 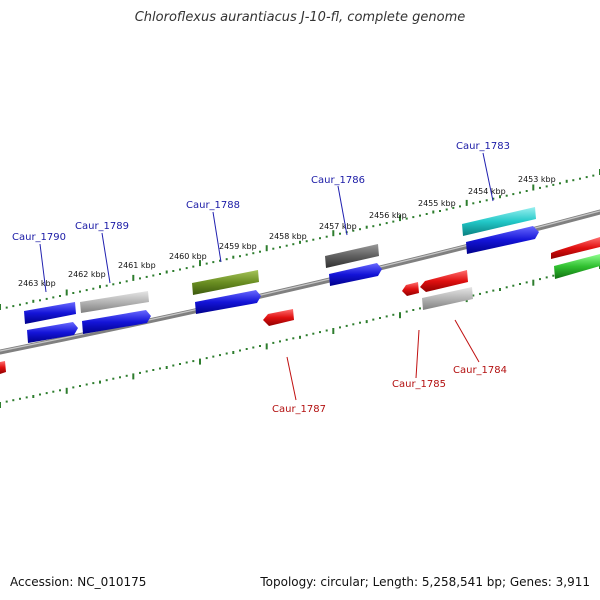 What do you see at coordinates (102, 226) in the screenshot?
I see `gene-label: Caur_1789` at bounding box center [102, 226].